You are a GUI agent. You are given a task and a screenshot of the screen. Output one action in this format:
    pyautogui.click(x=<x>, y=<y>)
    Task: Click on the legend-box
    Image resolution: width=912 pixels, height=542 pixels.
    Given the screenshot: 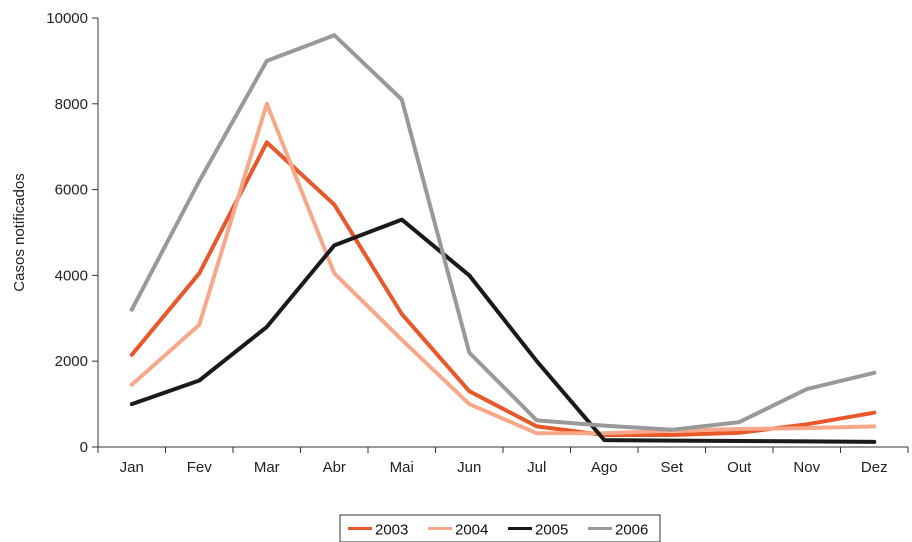 What is the action you would take?
    pyautogui.click(x=500, y=528)
    